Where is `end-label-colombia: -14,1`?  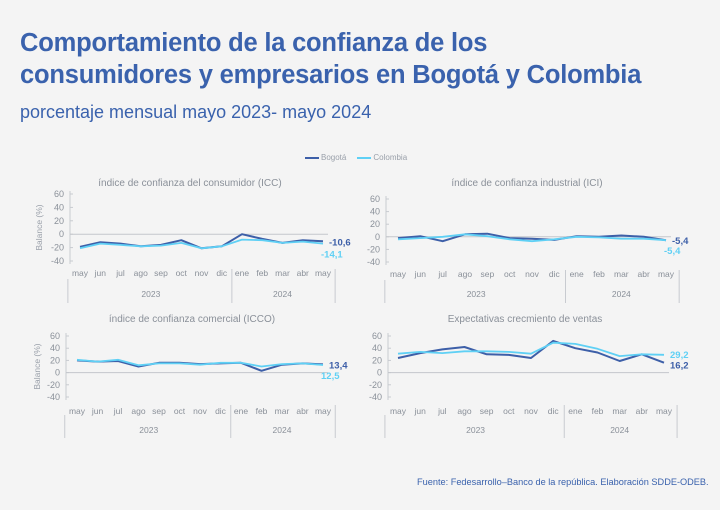
end-label-colombia: -14,1 is located at coordinates (332, 255).